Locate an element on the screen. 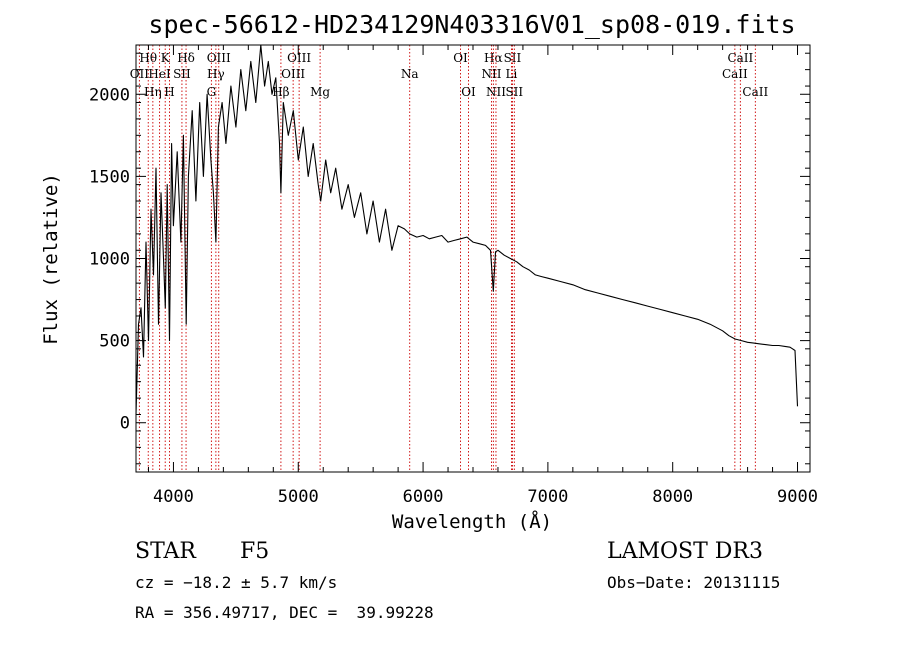 This screenshot has height=649, width=900. x-tick-label: 6000 is located at coordinates (423, 497).